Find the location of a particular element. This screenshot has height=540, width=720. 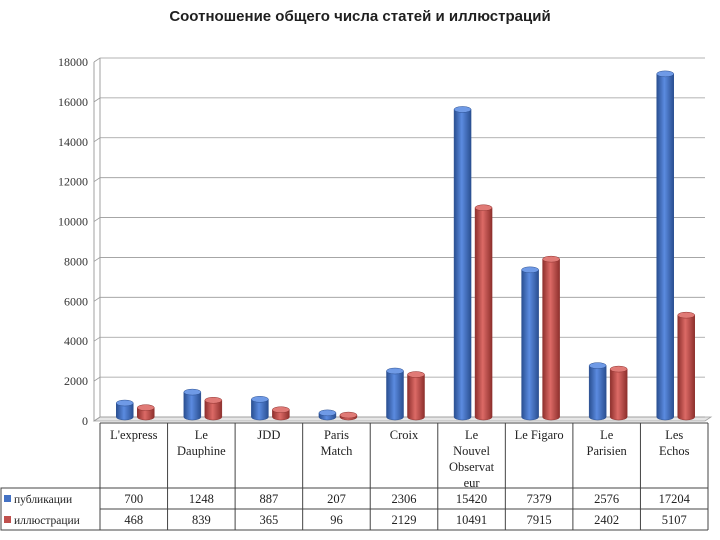

data-label: 700 is located at coordinates (133, 499).